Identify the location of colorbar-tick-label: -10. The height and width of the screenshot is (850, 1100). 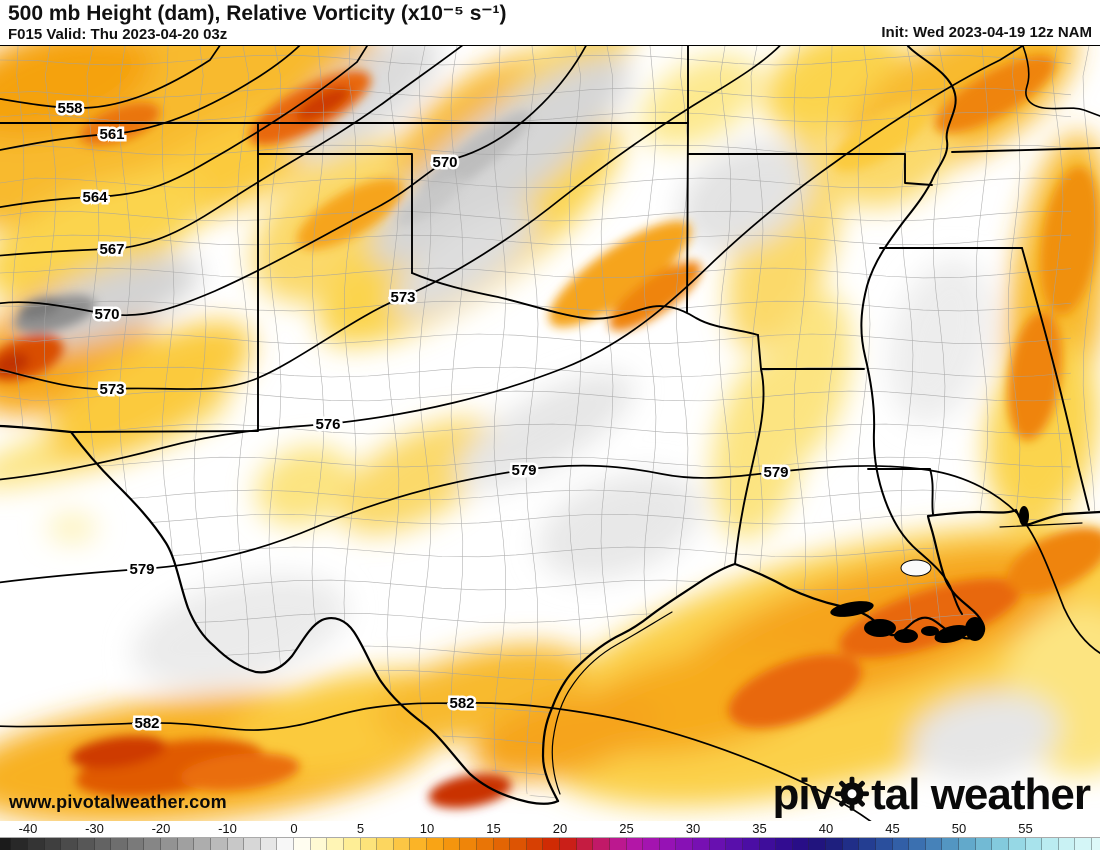
(227, 828).